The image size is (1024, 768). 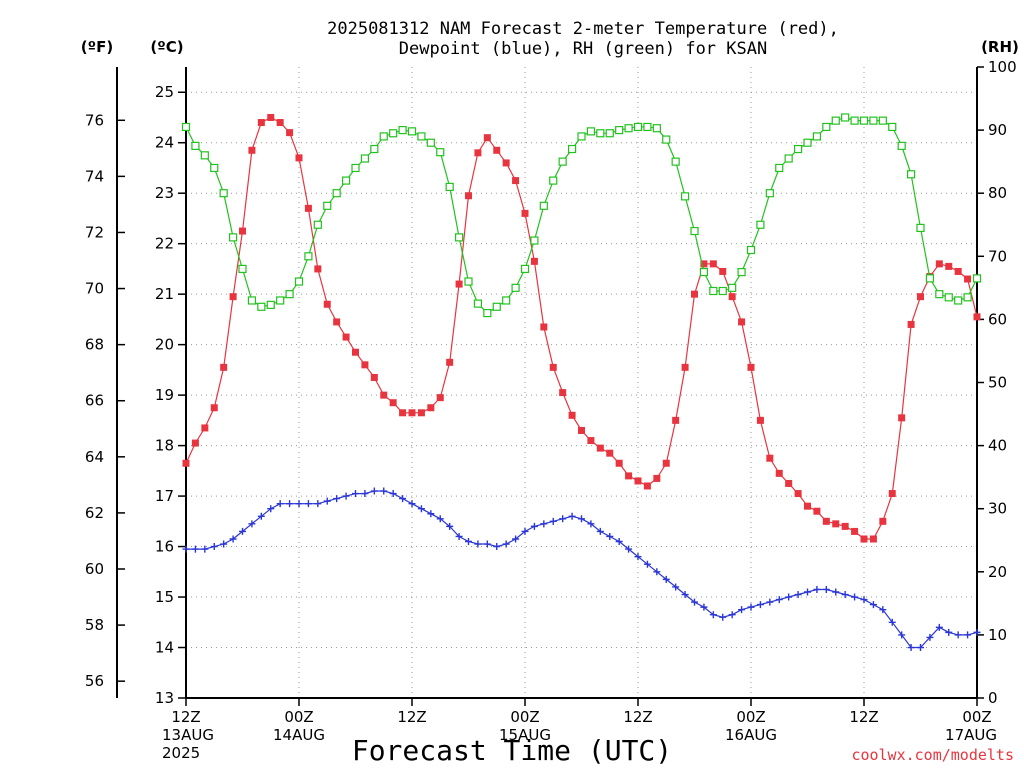 What do you see at coordinates (298, 717) in the screenshot?
I see `time-tick-label: 00Z` at bounding box center [298, 717].